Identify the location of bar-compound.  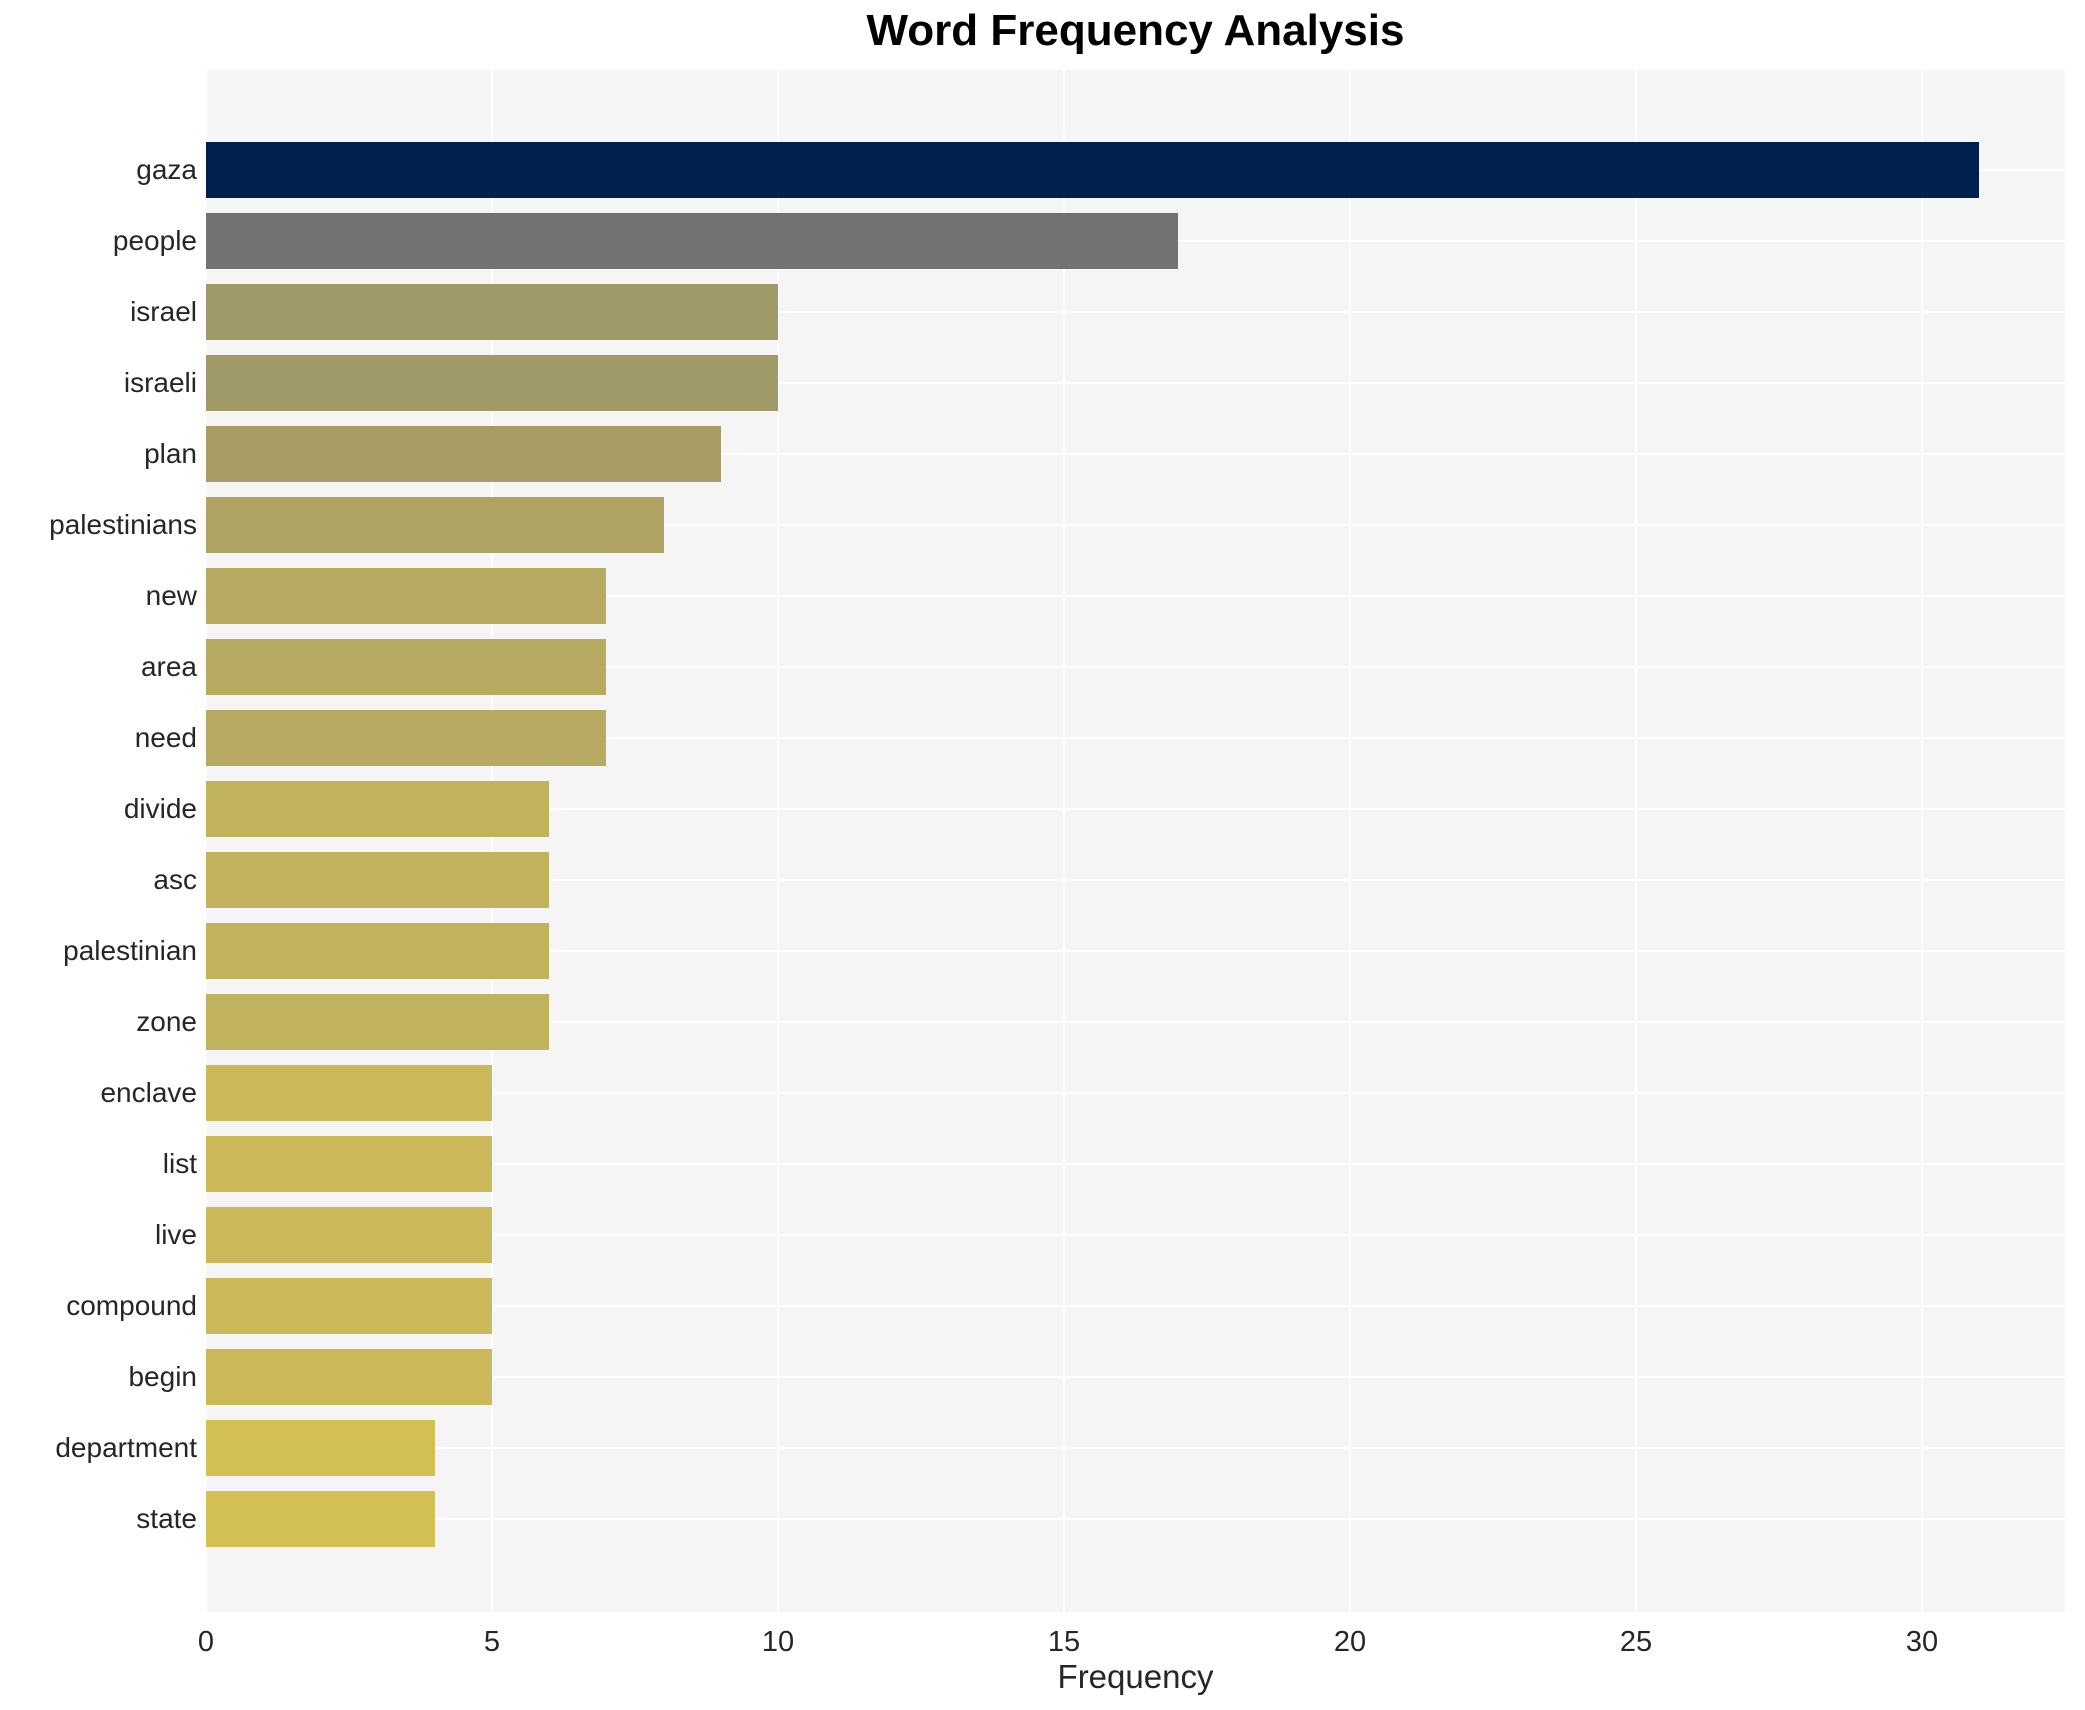
(349, 1306).